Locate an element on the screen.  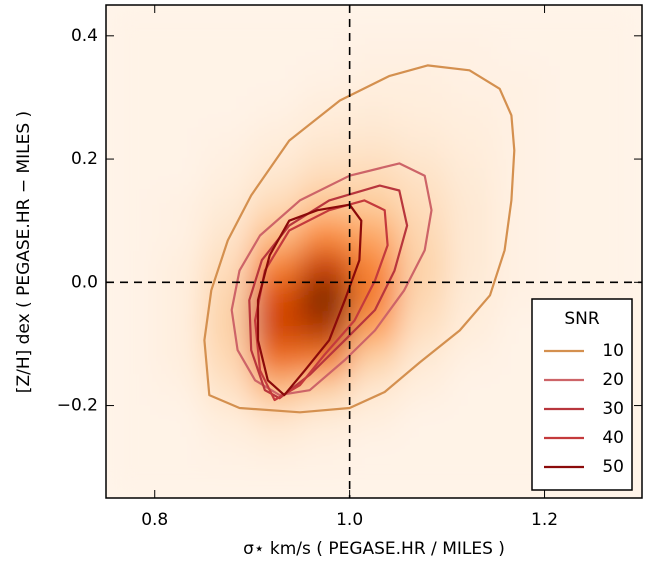
y-tick-label: 0.0 is located at coordinates (84, 282).